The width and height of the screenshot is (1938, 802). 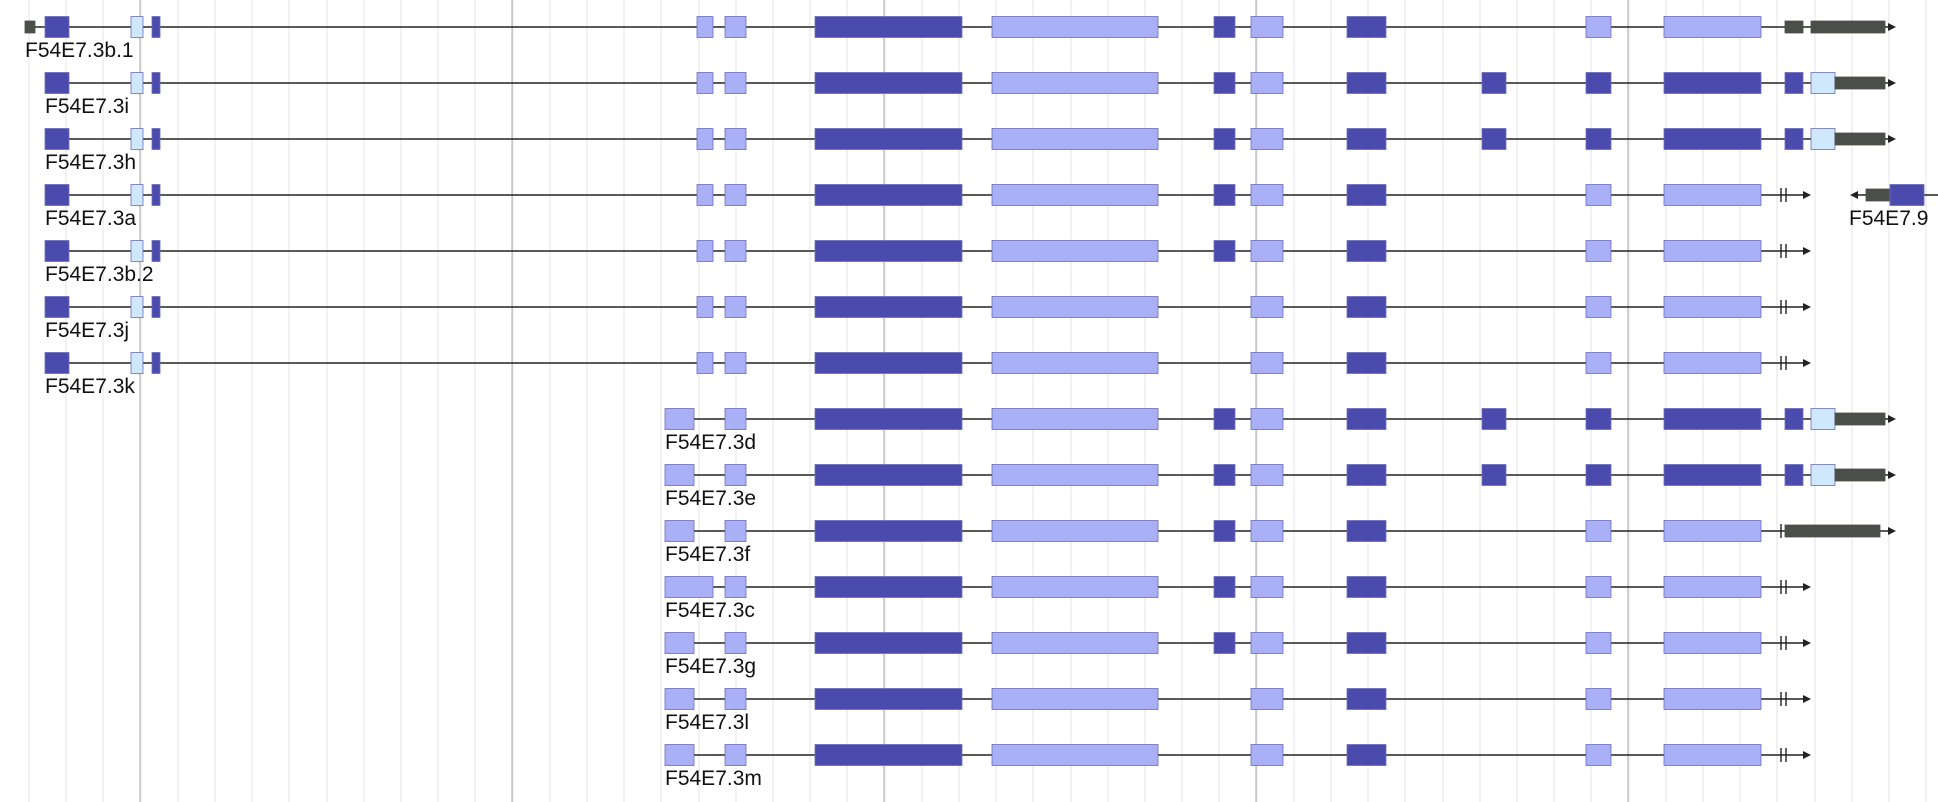 What do you see at coordinates (927, 319) in the screenshot?
I see `transcript-row: F54E7.3j` at bounding box center [927, 319].